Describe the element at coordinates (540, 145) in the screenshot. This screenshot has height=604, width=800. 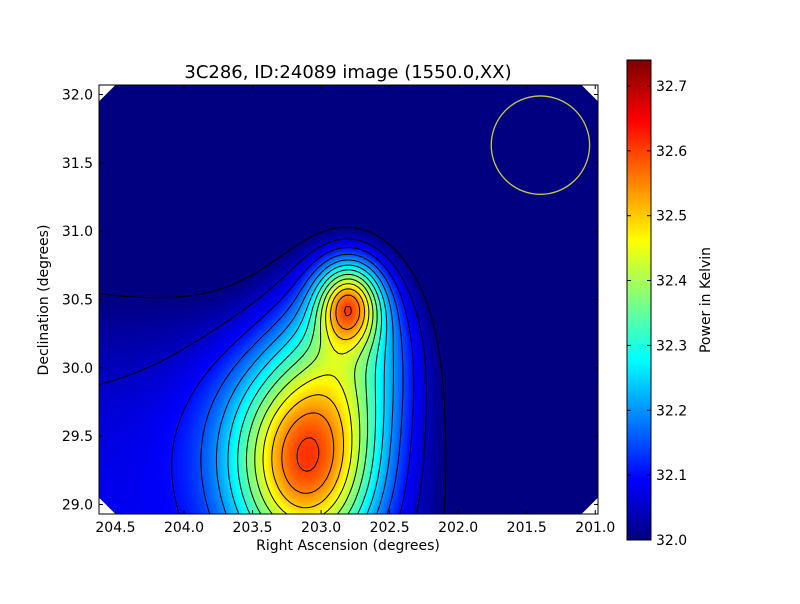
I see `beam-circle` at that location.